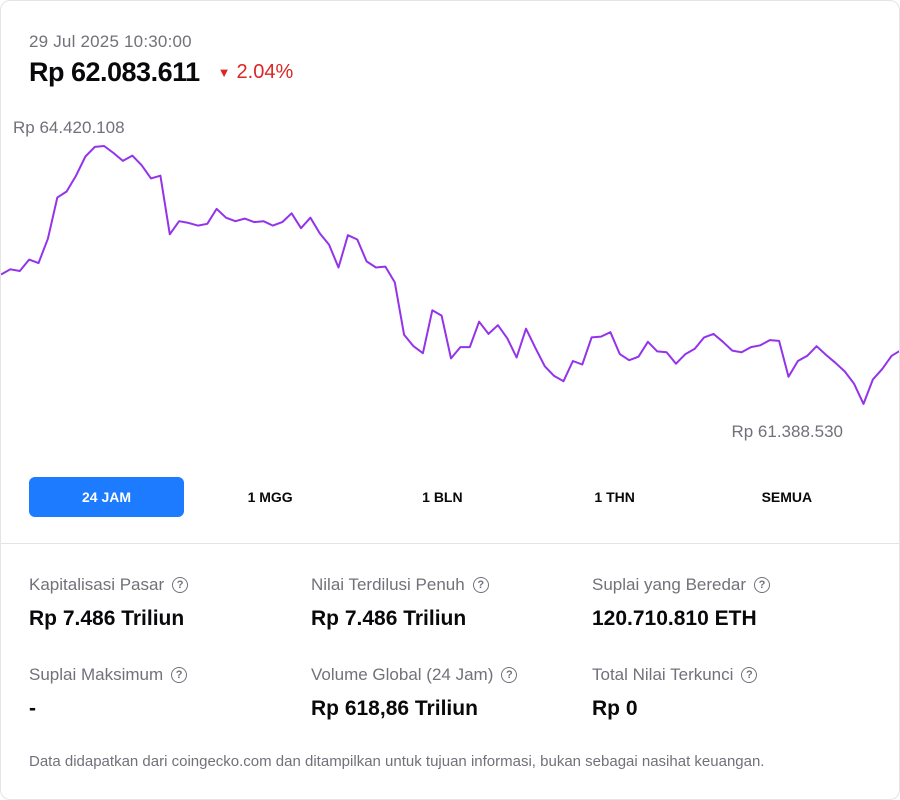 The width and height of the screenshot is (900, 800). Describe the element at coordinates (681, 603) in the screenshot. I see `stat-circulating-supply: Suplai yang Beredar ? 120.710.810 ETH` at that location.